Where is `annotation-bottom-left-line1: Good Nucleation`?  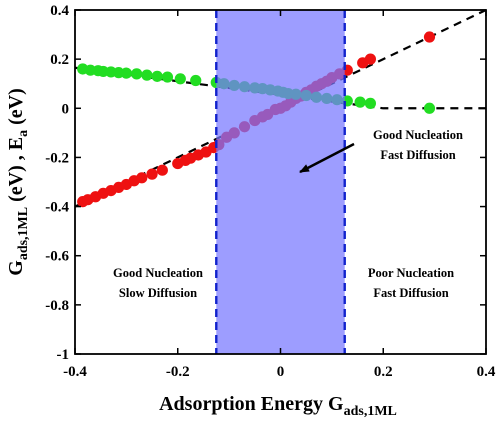 annotation-bottom-left-line1: Good Nucleation is located at coordinates (158, 273).